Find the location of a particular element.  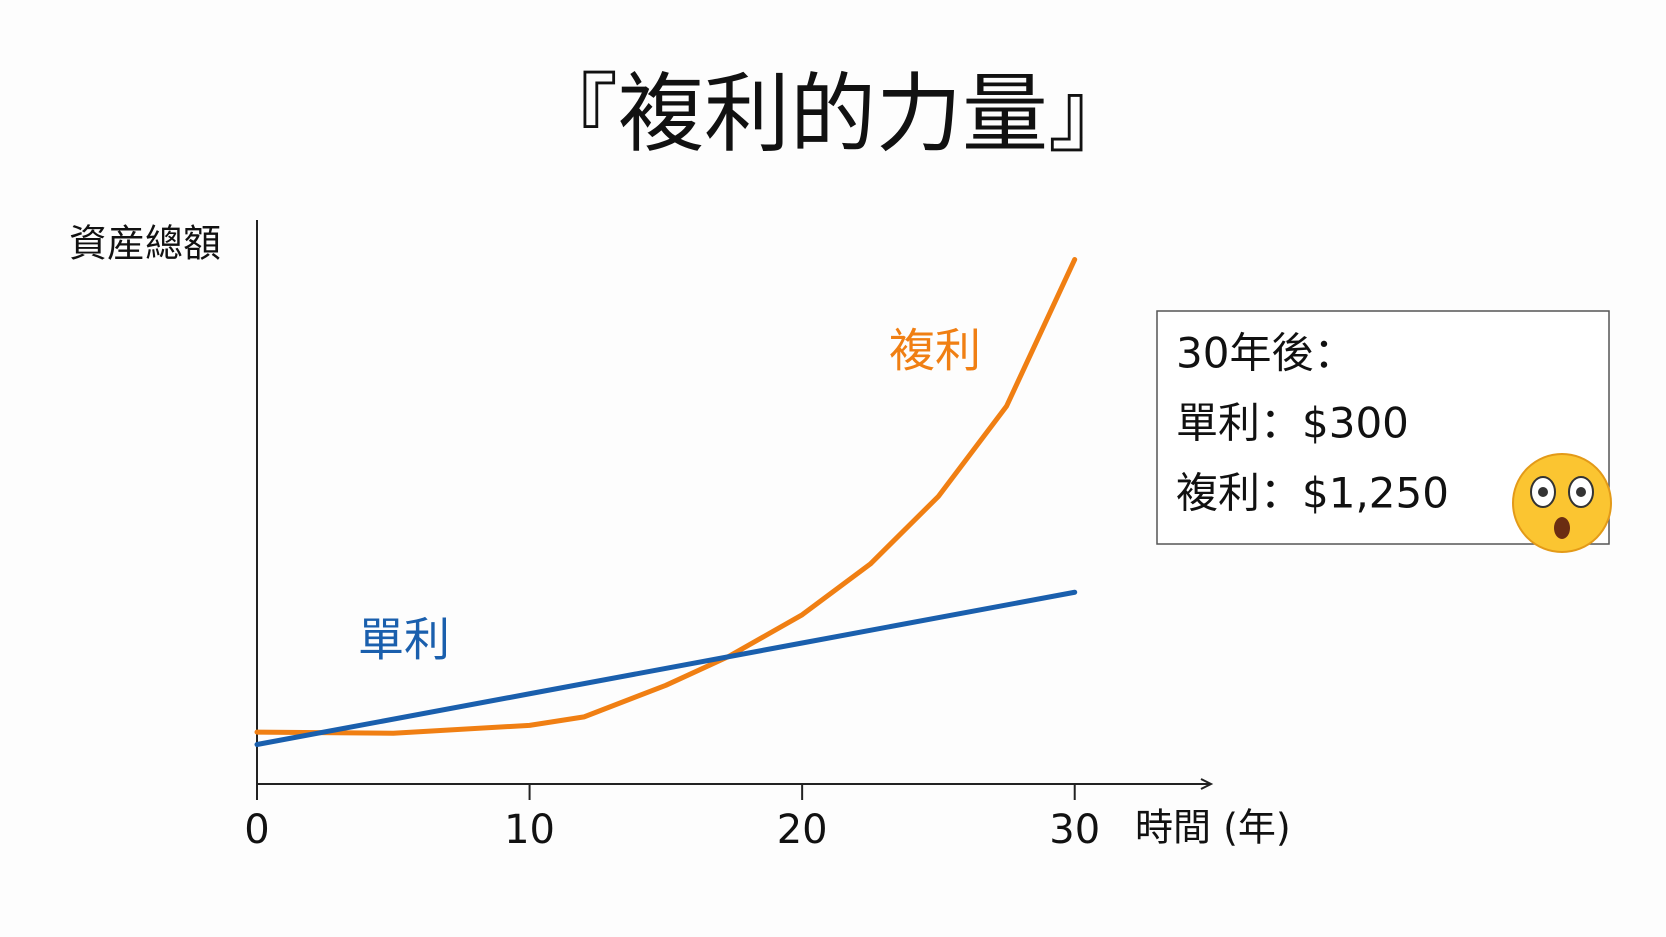

x-axis-arrow is located at coordinates (1207, 784).